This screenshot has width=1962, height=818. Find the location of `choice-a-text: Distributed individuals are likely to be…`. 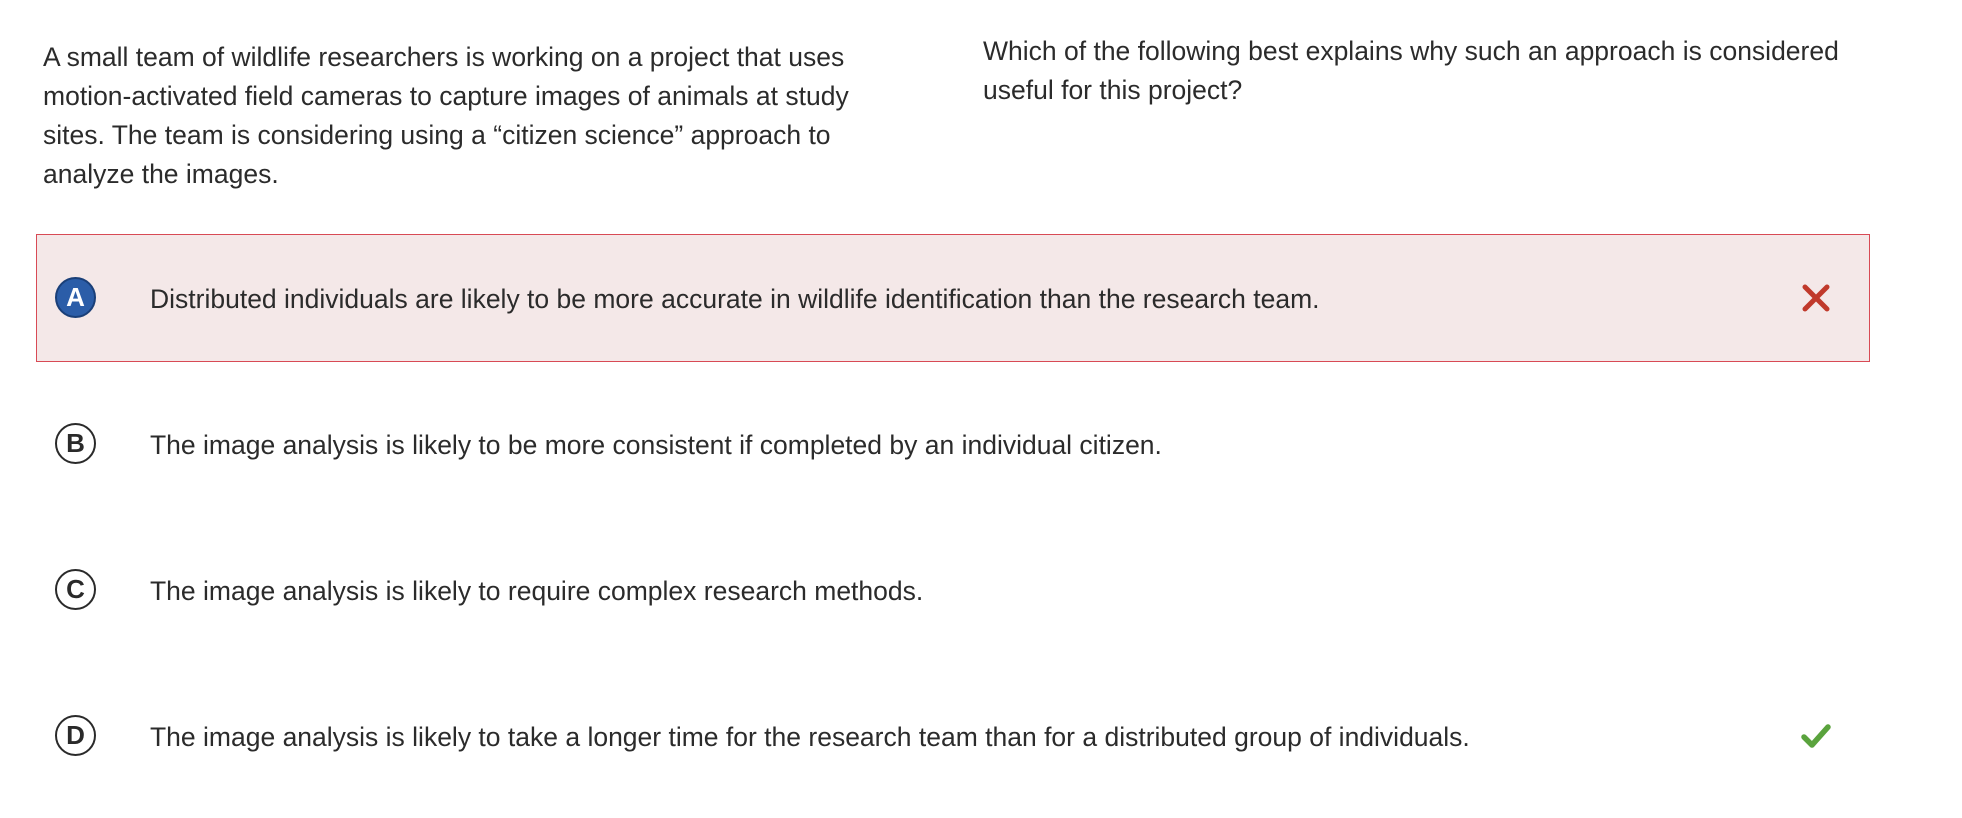

choice-a-text: Distributed individuals are likely to be… is located at coordinates (735, 298).